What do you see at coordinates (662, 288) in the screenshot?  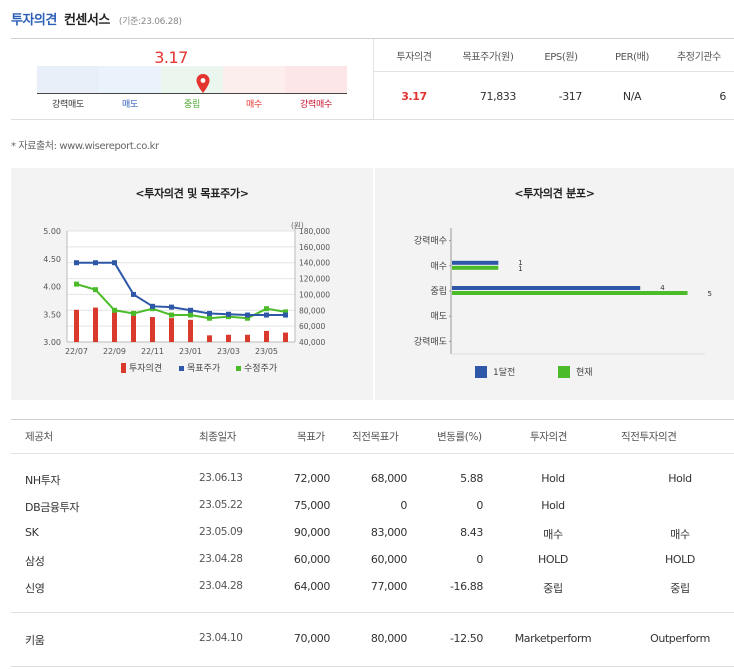 I see `prev-value-label: 4` at bounding box center [662, 288].